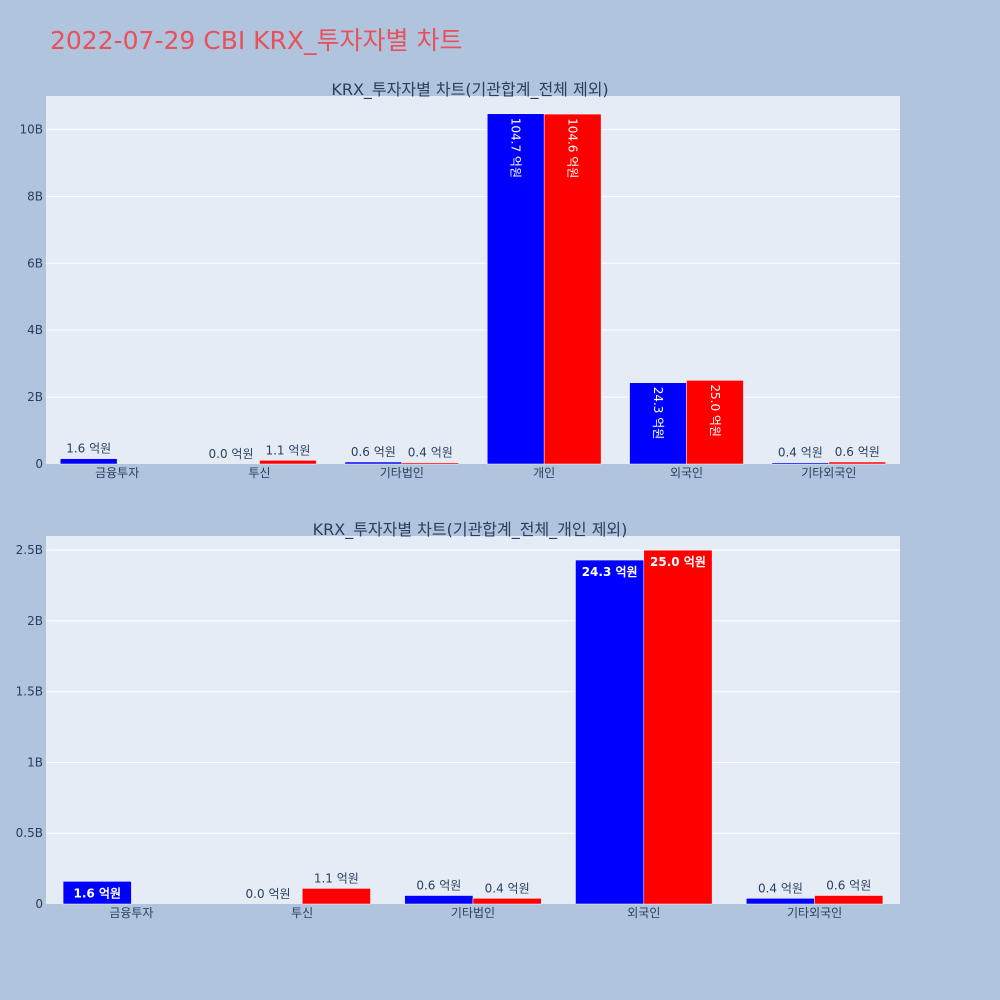 This screenshot has width=1000, height=1000. Describe the element at coordinates (35, 330) in the screenshot. I see `y-tick-label: 4B` at that location.